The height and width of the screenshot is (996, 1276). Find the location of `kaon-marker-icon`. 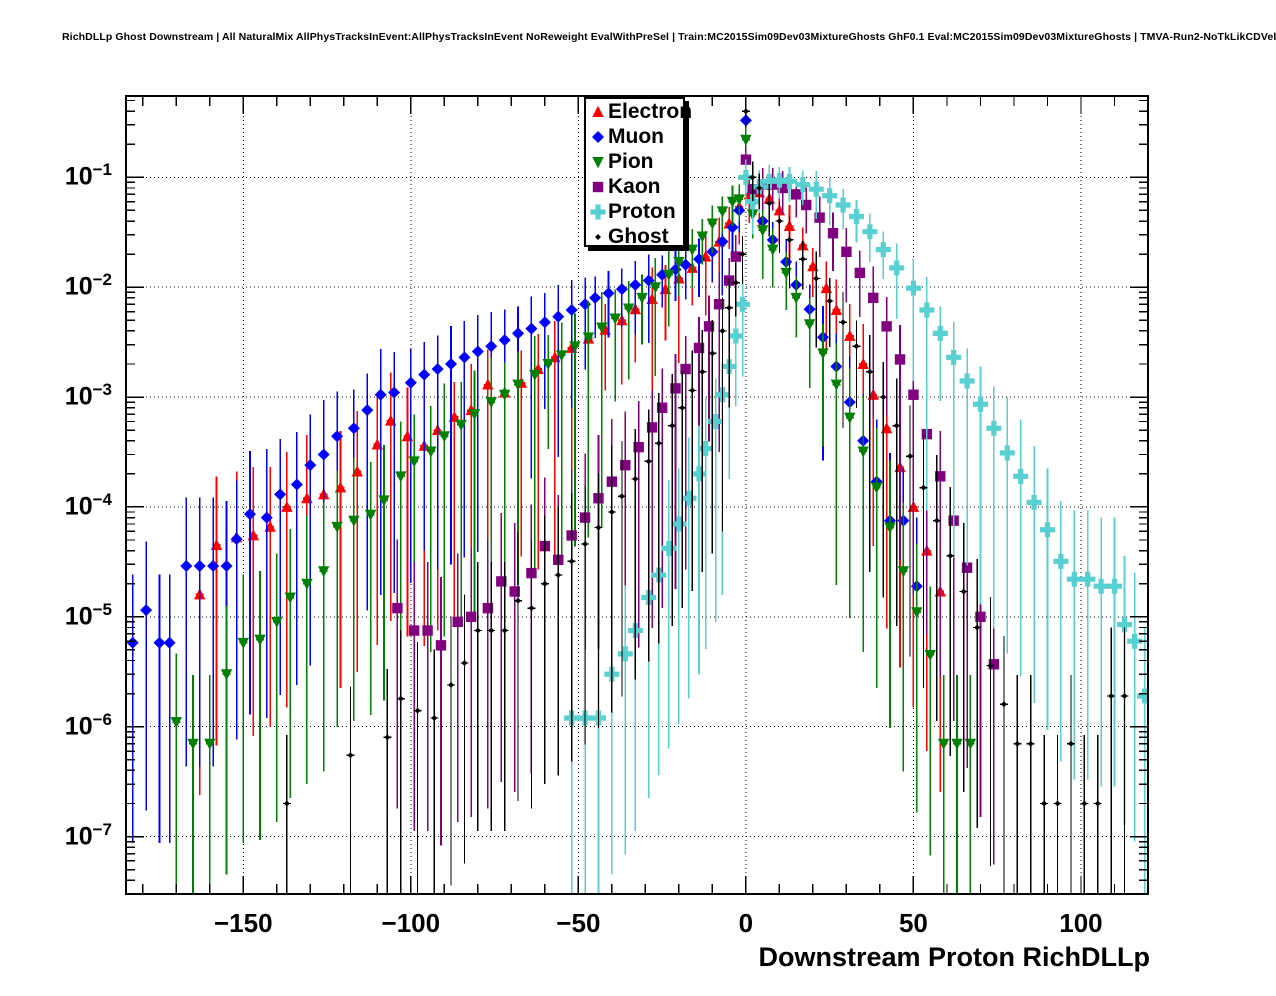

kaon-marker-icon is located at coordinates (598, 187).